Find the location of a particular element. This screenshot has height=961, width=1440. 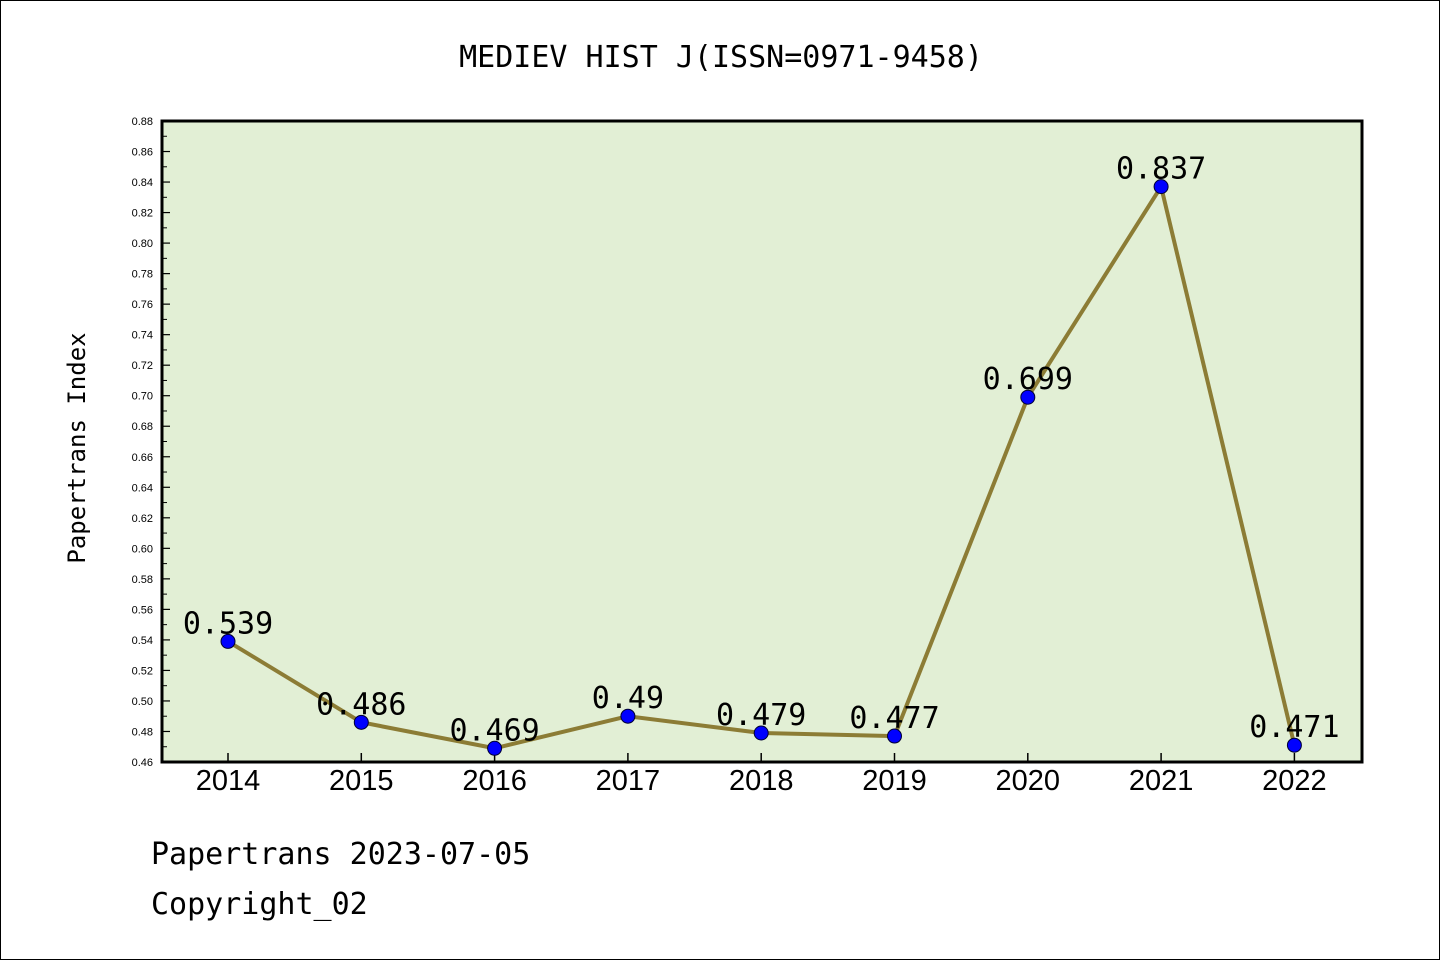

y-tick-label: 0.80 is located at coordinates (142, 244).